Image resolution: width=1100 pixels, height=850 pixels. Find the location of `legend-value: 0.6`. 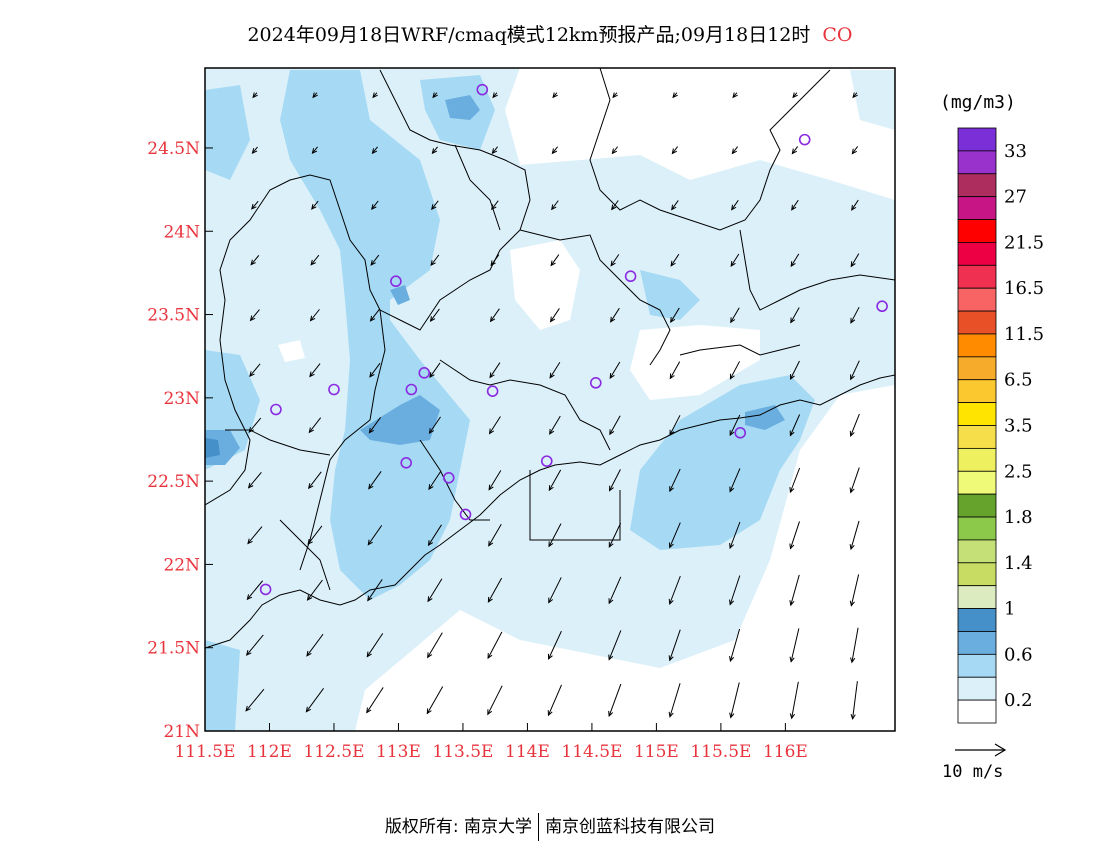

legend-value: 0.6 is located at coordinates (1018, 654).